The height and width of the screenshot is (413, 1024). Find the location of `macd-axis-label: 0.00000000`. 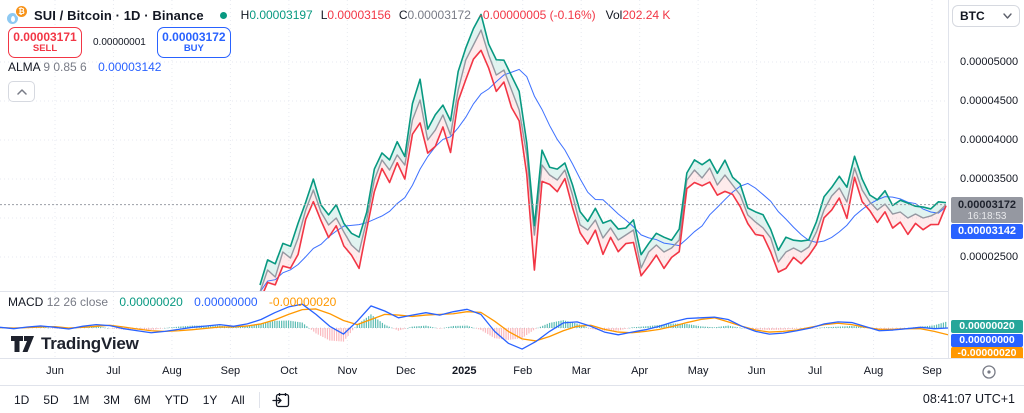

macd-axis-label: 0.00000000 is located at coordinates (987, 340).